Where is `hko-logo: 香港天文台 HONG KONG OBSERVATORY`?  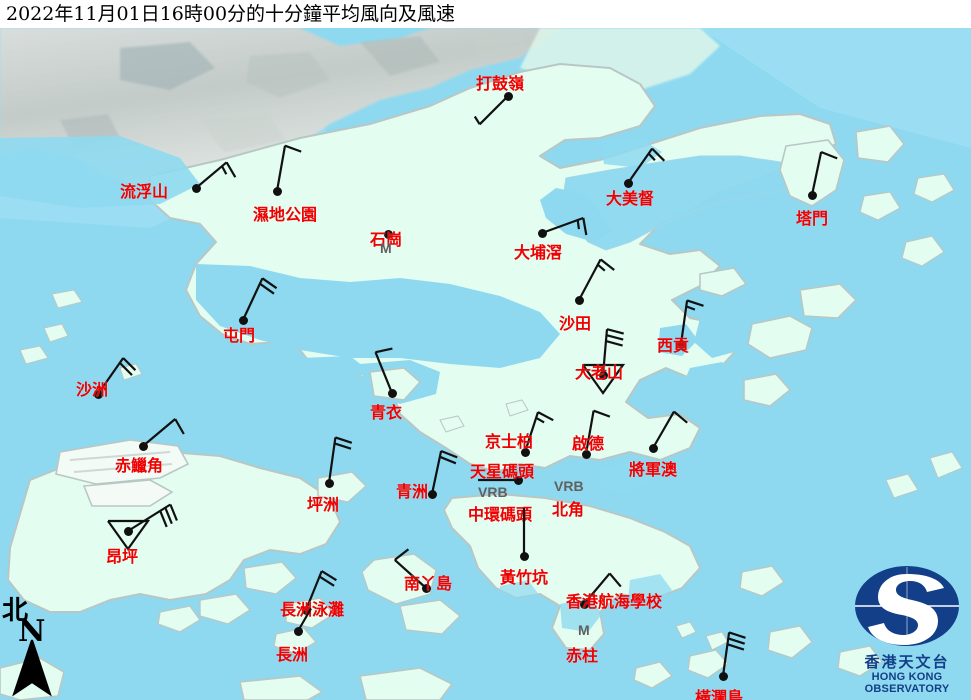
hko-logo: 香港天文台 HONG KONG OBSERVATORY is located at coordinates (907, 630).